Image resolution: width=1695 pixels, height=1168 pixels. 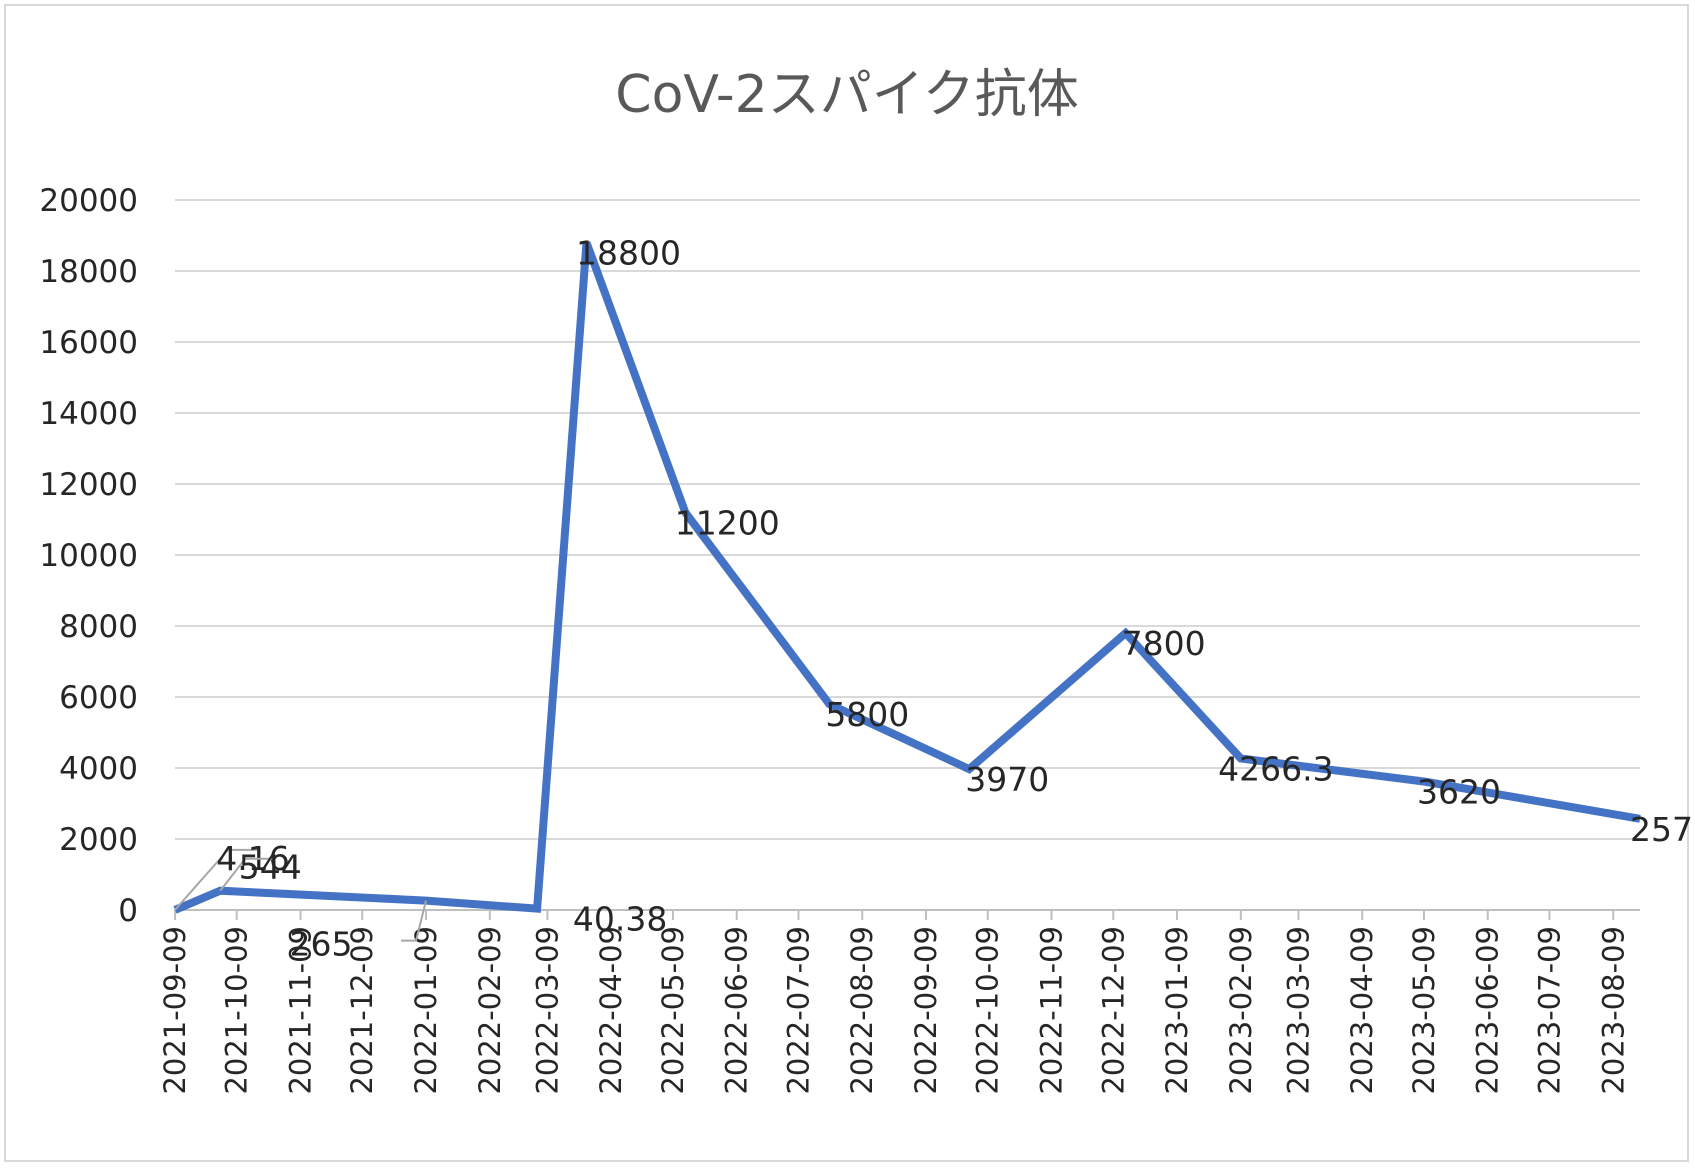 What do you see at coordinates (1298, 1010) in the screenshot?
I see `x-tick-label: 2023-03-09` at bounding box center [1298, 1010].